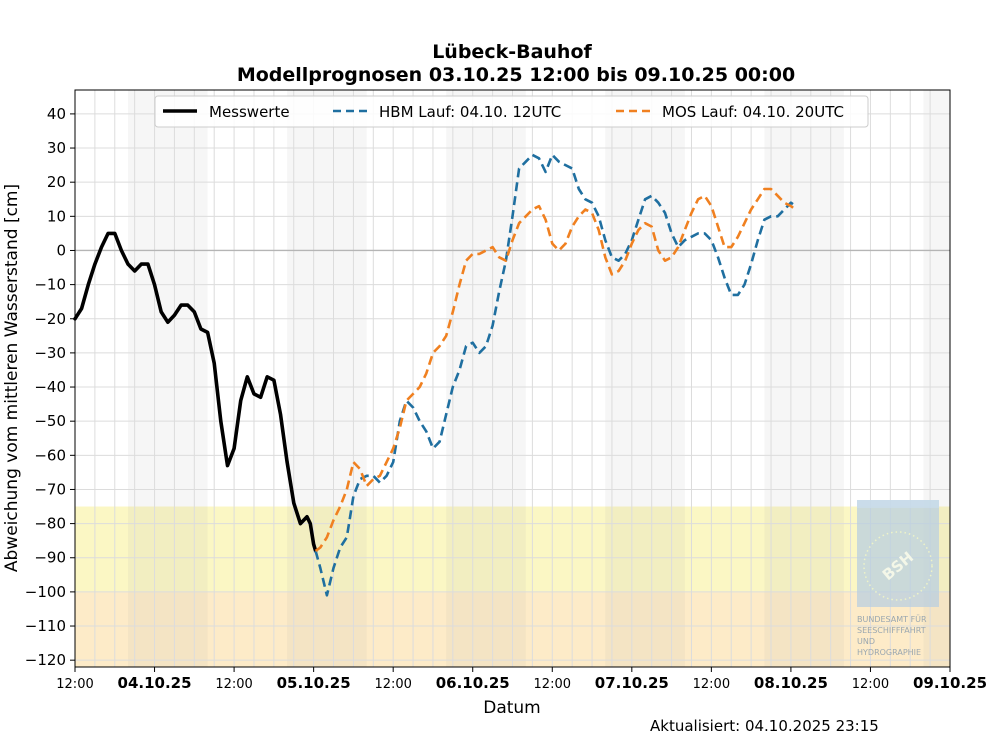 The width and height of the screenshot is (1000, 750). I want to click on x-tick-label: 04.10.25, so click(155, 683).